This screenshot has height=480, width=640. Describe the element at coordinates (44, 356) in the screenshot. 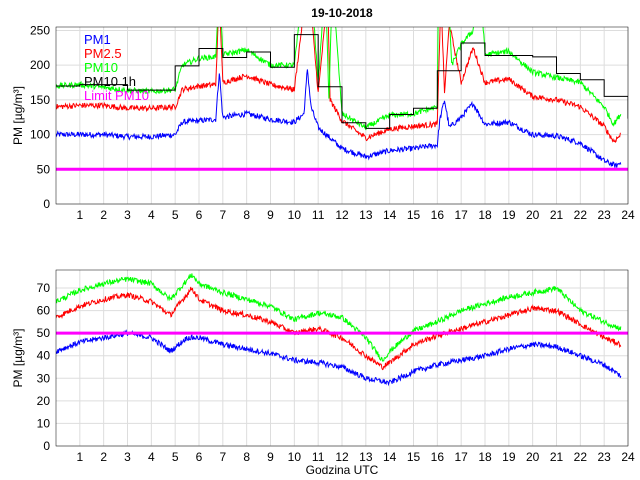

I see `y-tick-label: 40` at that location.